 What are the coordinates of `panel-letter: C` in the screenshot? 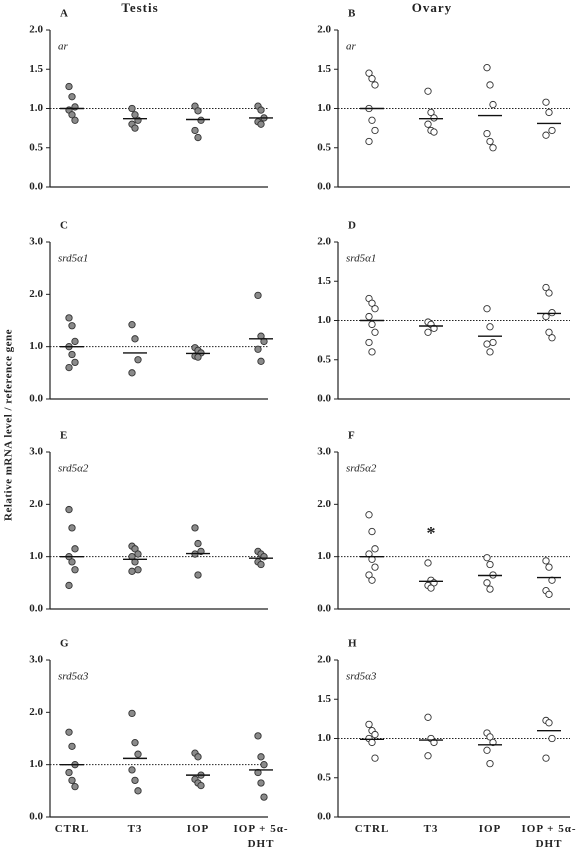 It's located at (64, 226).